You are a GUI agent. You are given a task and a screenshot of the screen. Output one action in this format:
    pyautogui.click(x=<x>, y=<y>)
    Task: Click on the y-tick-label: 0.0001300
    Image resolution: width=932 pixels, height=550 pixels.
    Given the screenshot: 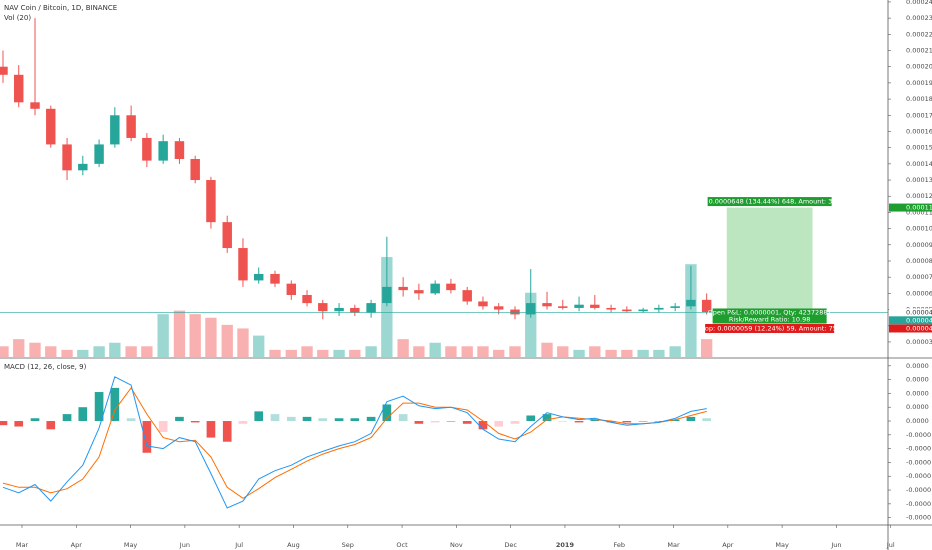 What is the action you would take?
    pyautogui.click(x=919, y=180)
    